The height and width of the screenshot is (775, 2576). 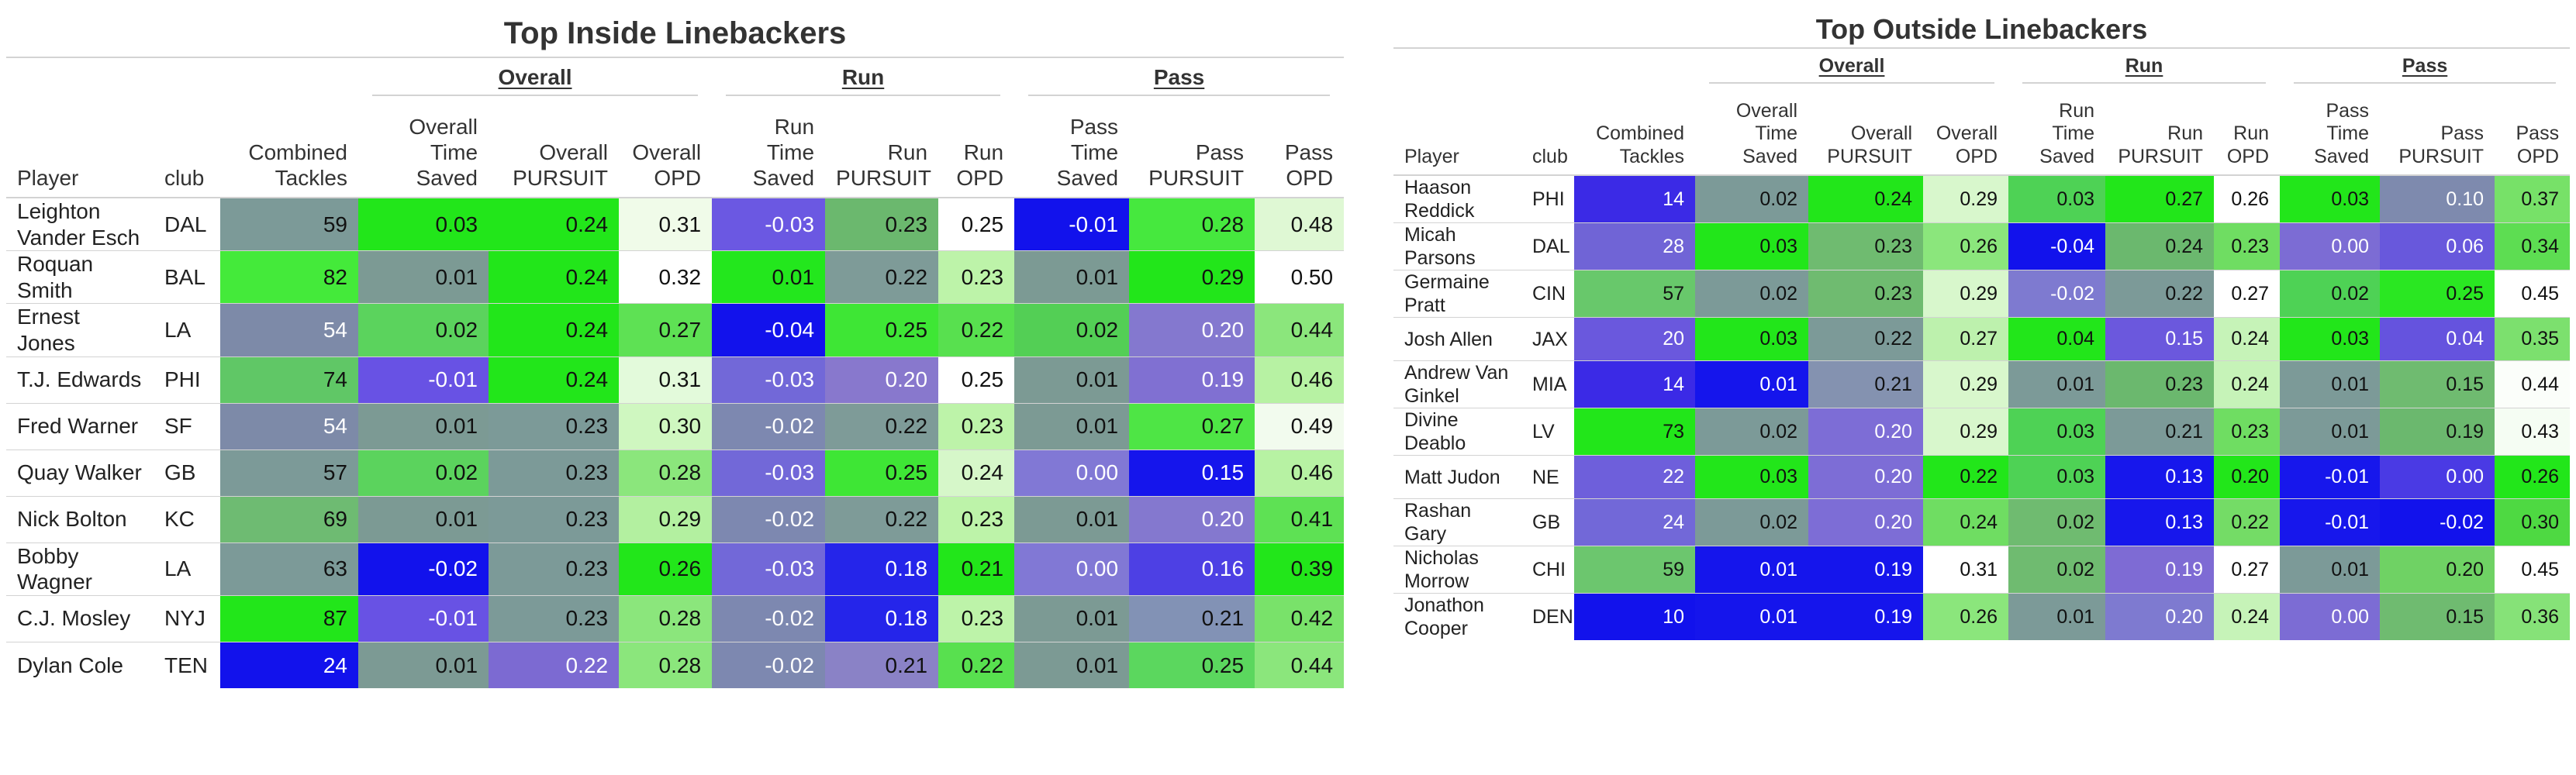 What do you see at coordinates (1866, 477) in the screenshot?
I see `cell-overall-pursuit: 0.20` at bounding box center [1866, 477].